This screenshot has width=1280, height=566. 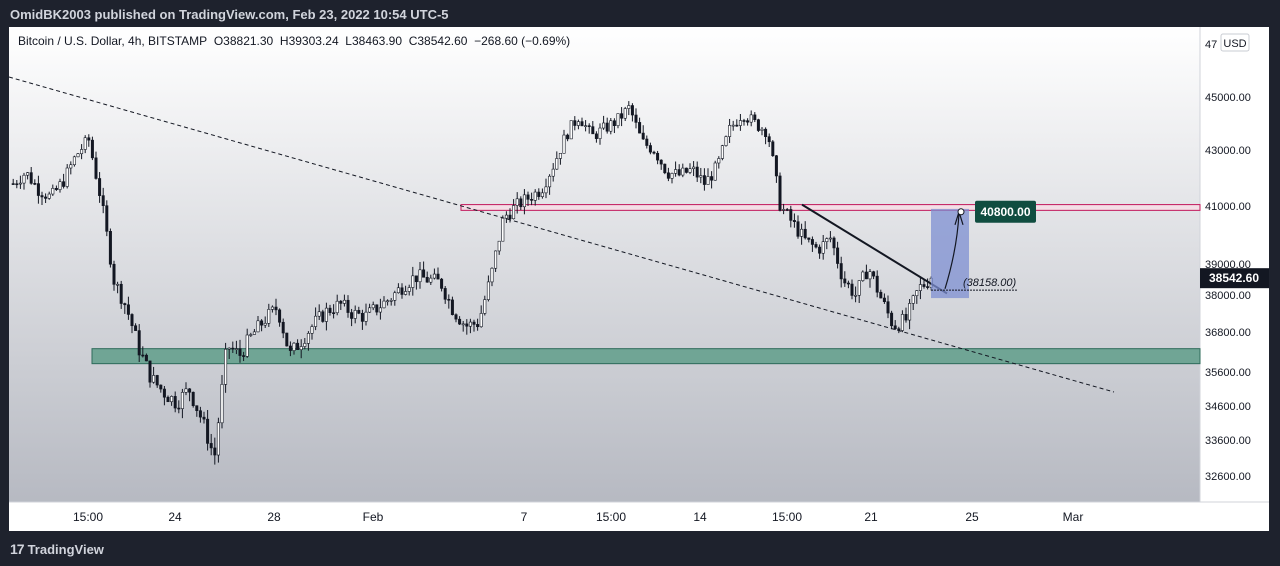 I want to click on x-tick-label: 21, so click(x=871, y=517).